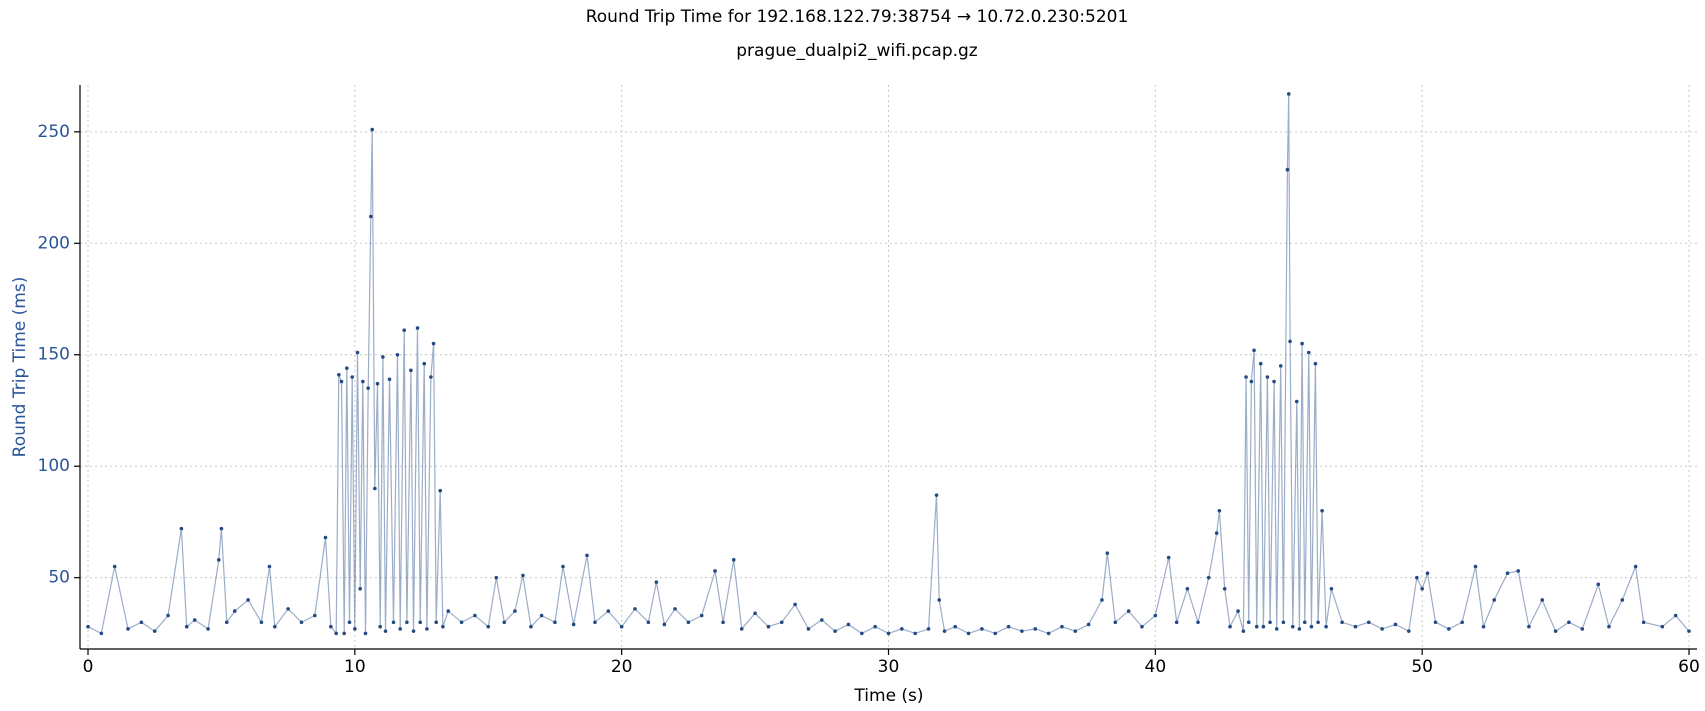 Image resolution: width=1705 pixels, height=711 pixels. Describe the element at coordinates (1422, 667) in the screenshot. I see `x-tick-label: 50` at that location.